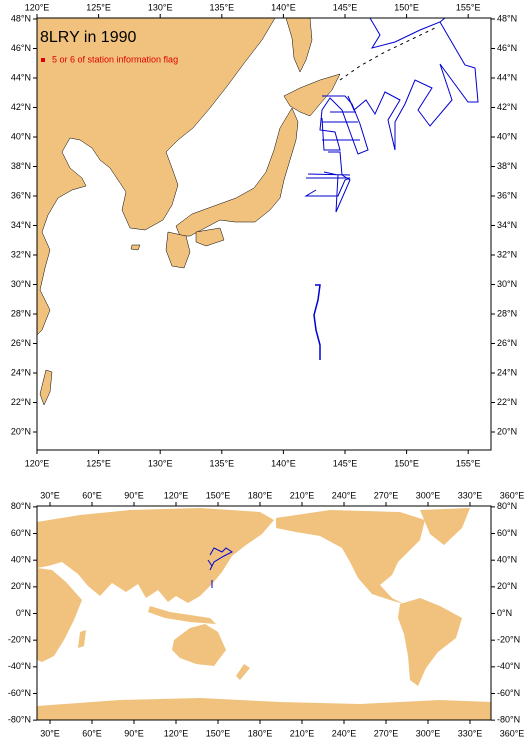 The width and height of the screenshot is (529, 755). What do you see at coordinates (507, 343) in the screenshot?
I see `lat-tick-label: 26°N` at bounding box center [507, 343].